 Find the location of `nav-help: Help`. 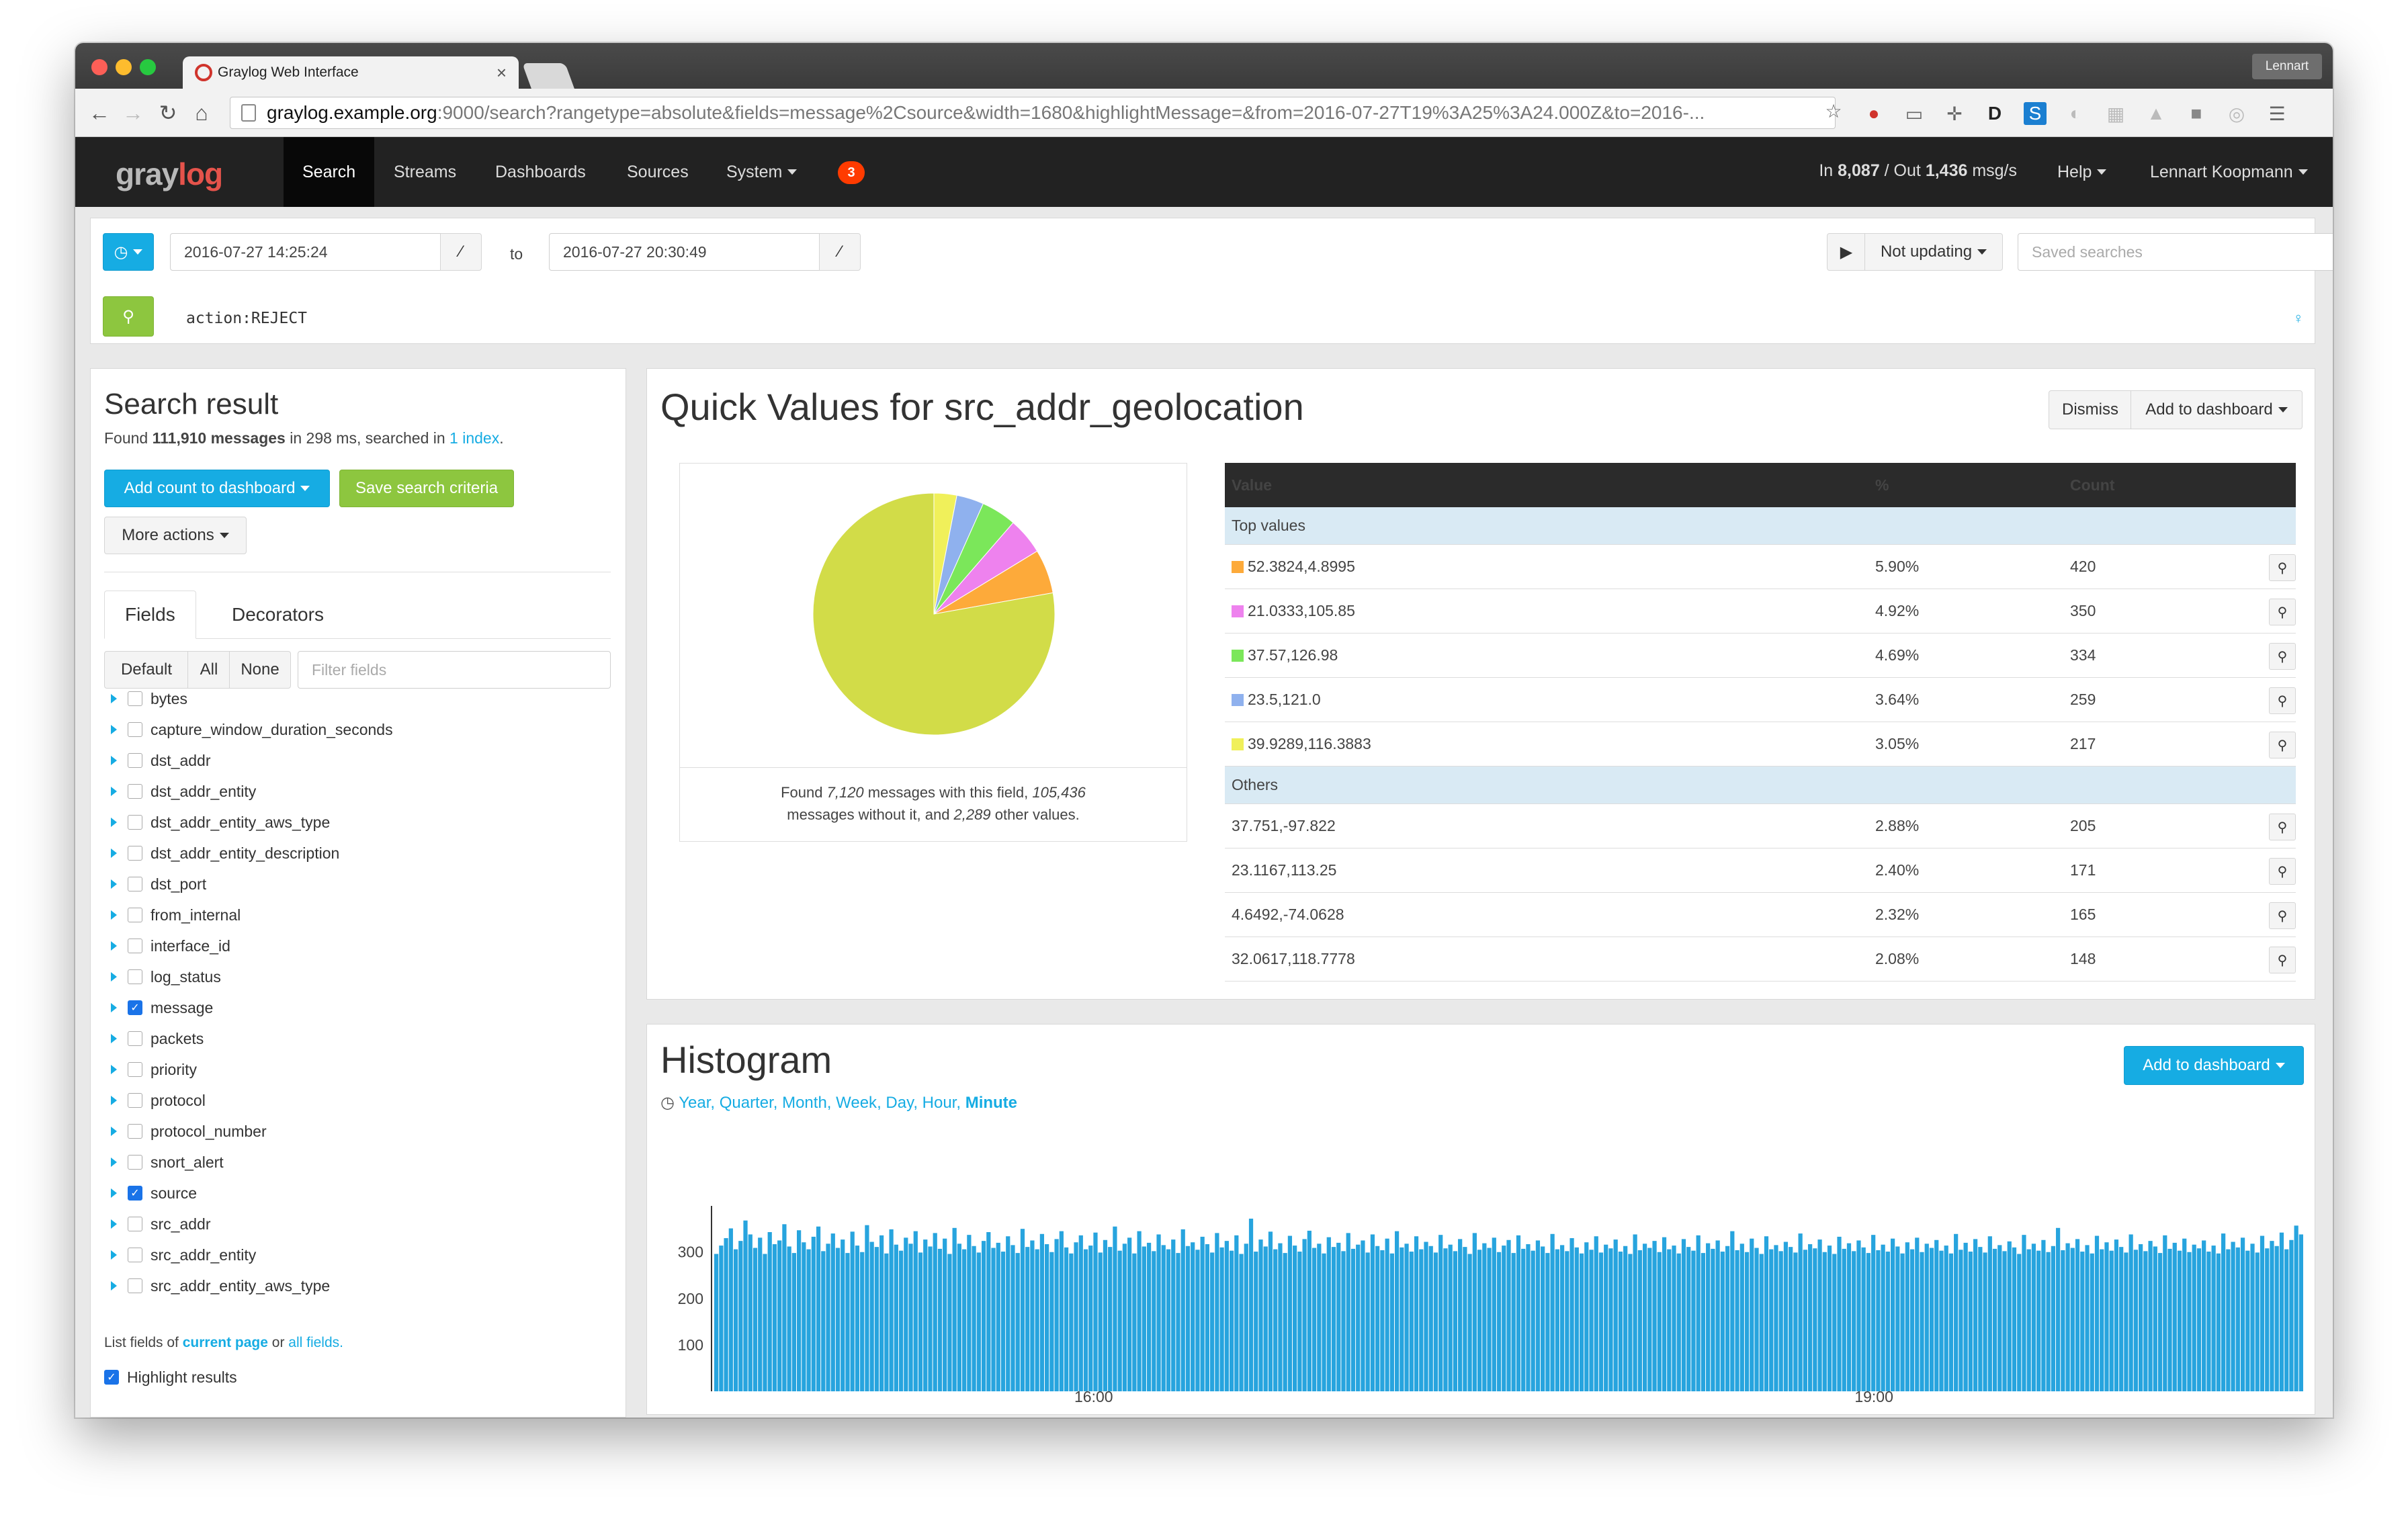

nav-help: Help is located at coordinates (2081, 172).